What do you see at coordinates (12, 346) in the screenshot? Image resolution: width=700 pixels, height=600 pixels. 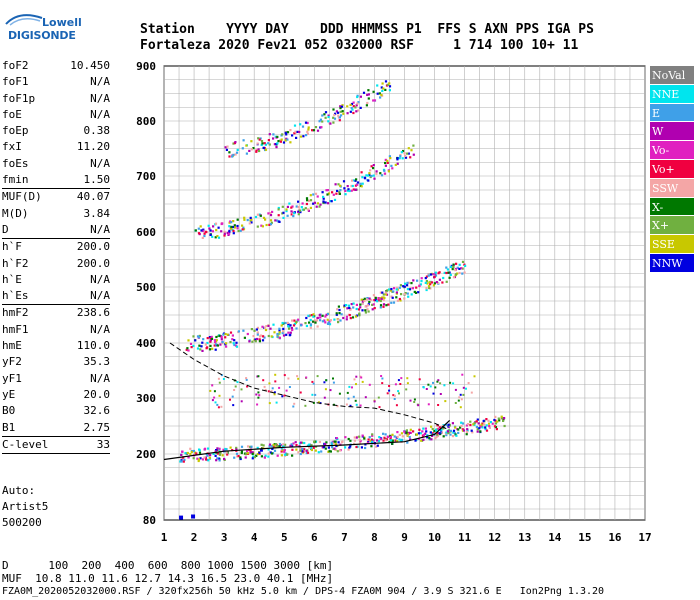 I see `param-name: hmE` at bounding box center [12, 346].